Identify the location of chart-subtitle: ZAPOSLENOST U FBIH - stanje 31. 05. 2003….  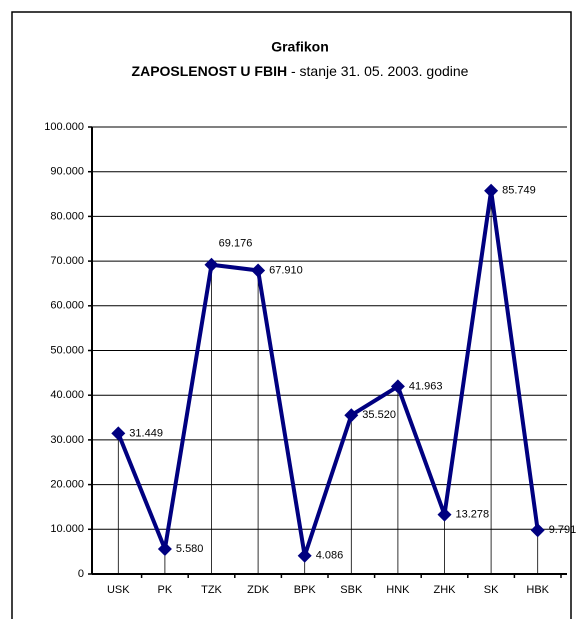
(300, 71).